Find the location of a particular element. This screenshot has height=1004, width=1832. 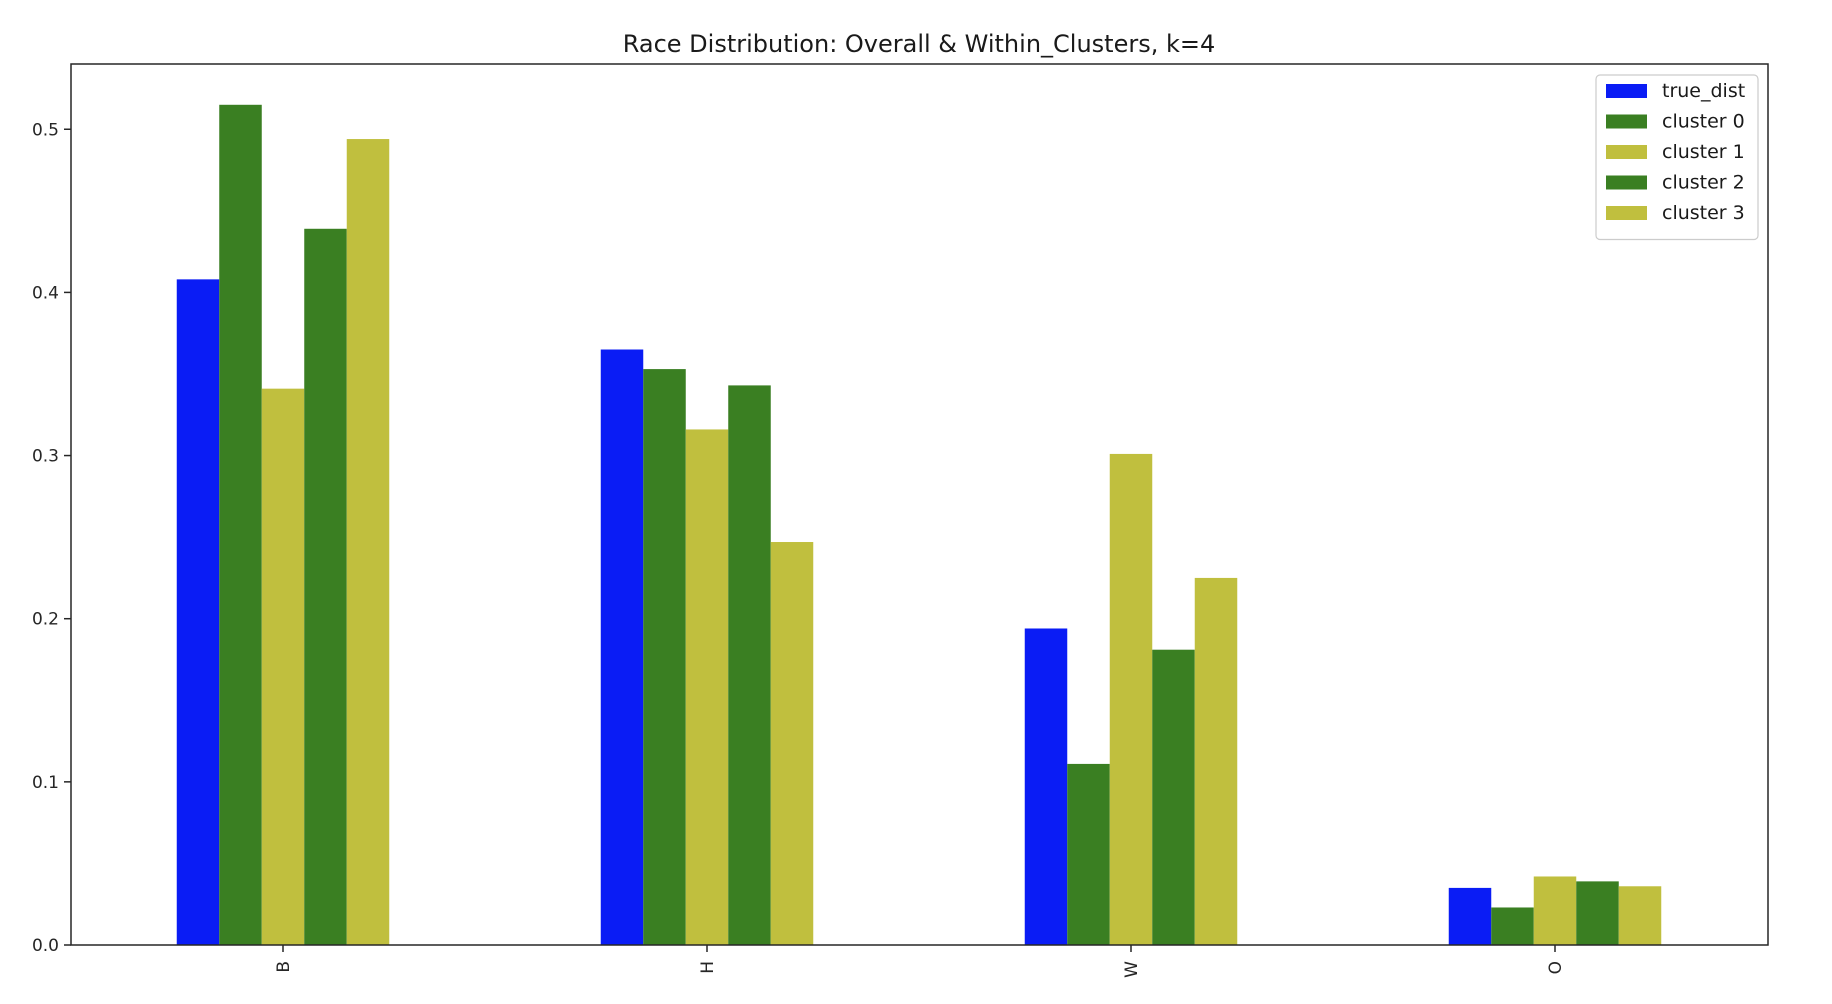

x-tick-label: W is located at coordinates (1132, 969).